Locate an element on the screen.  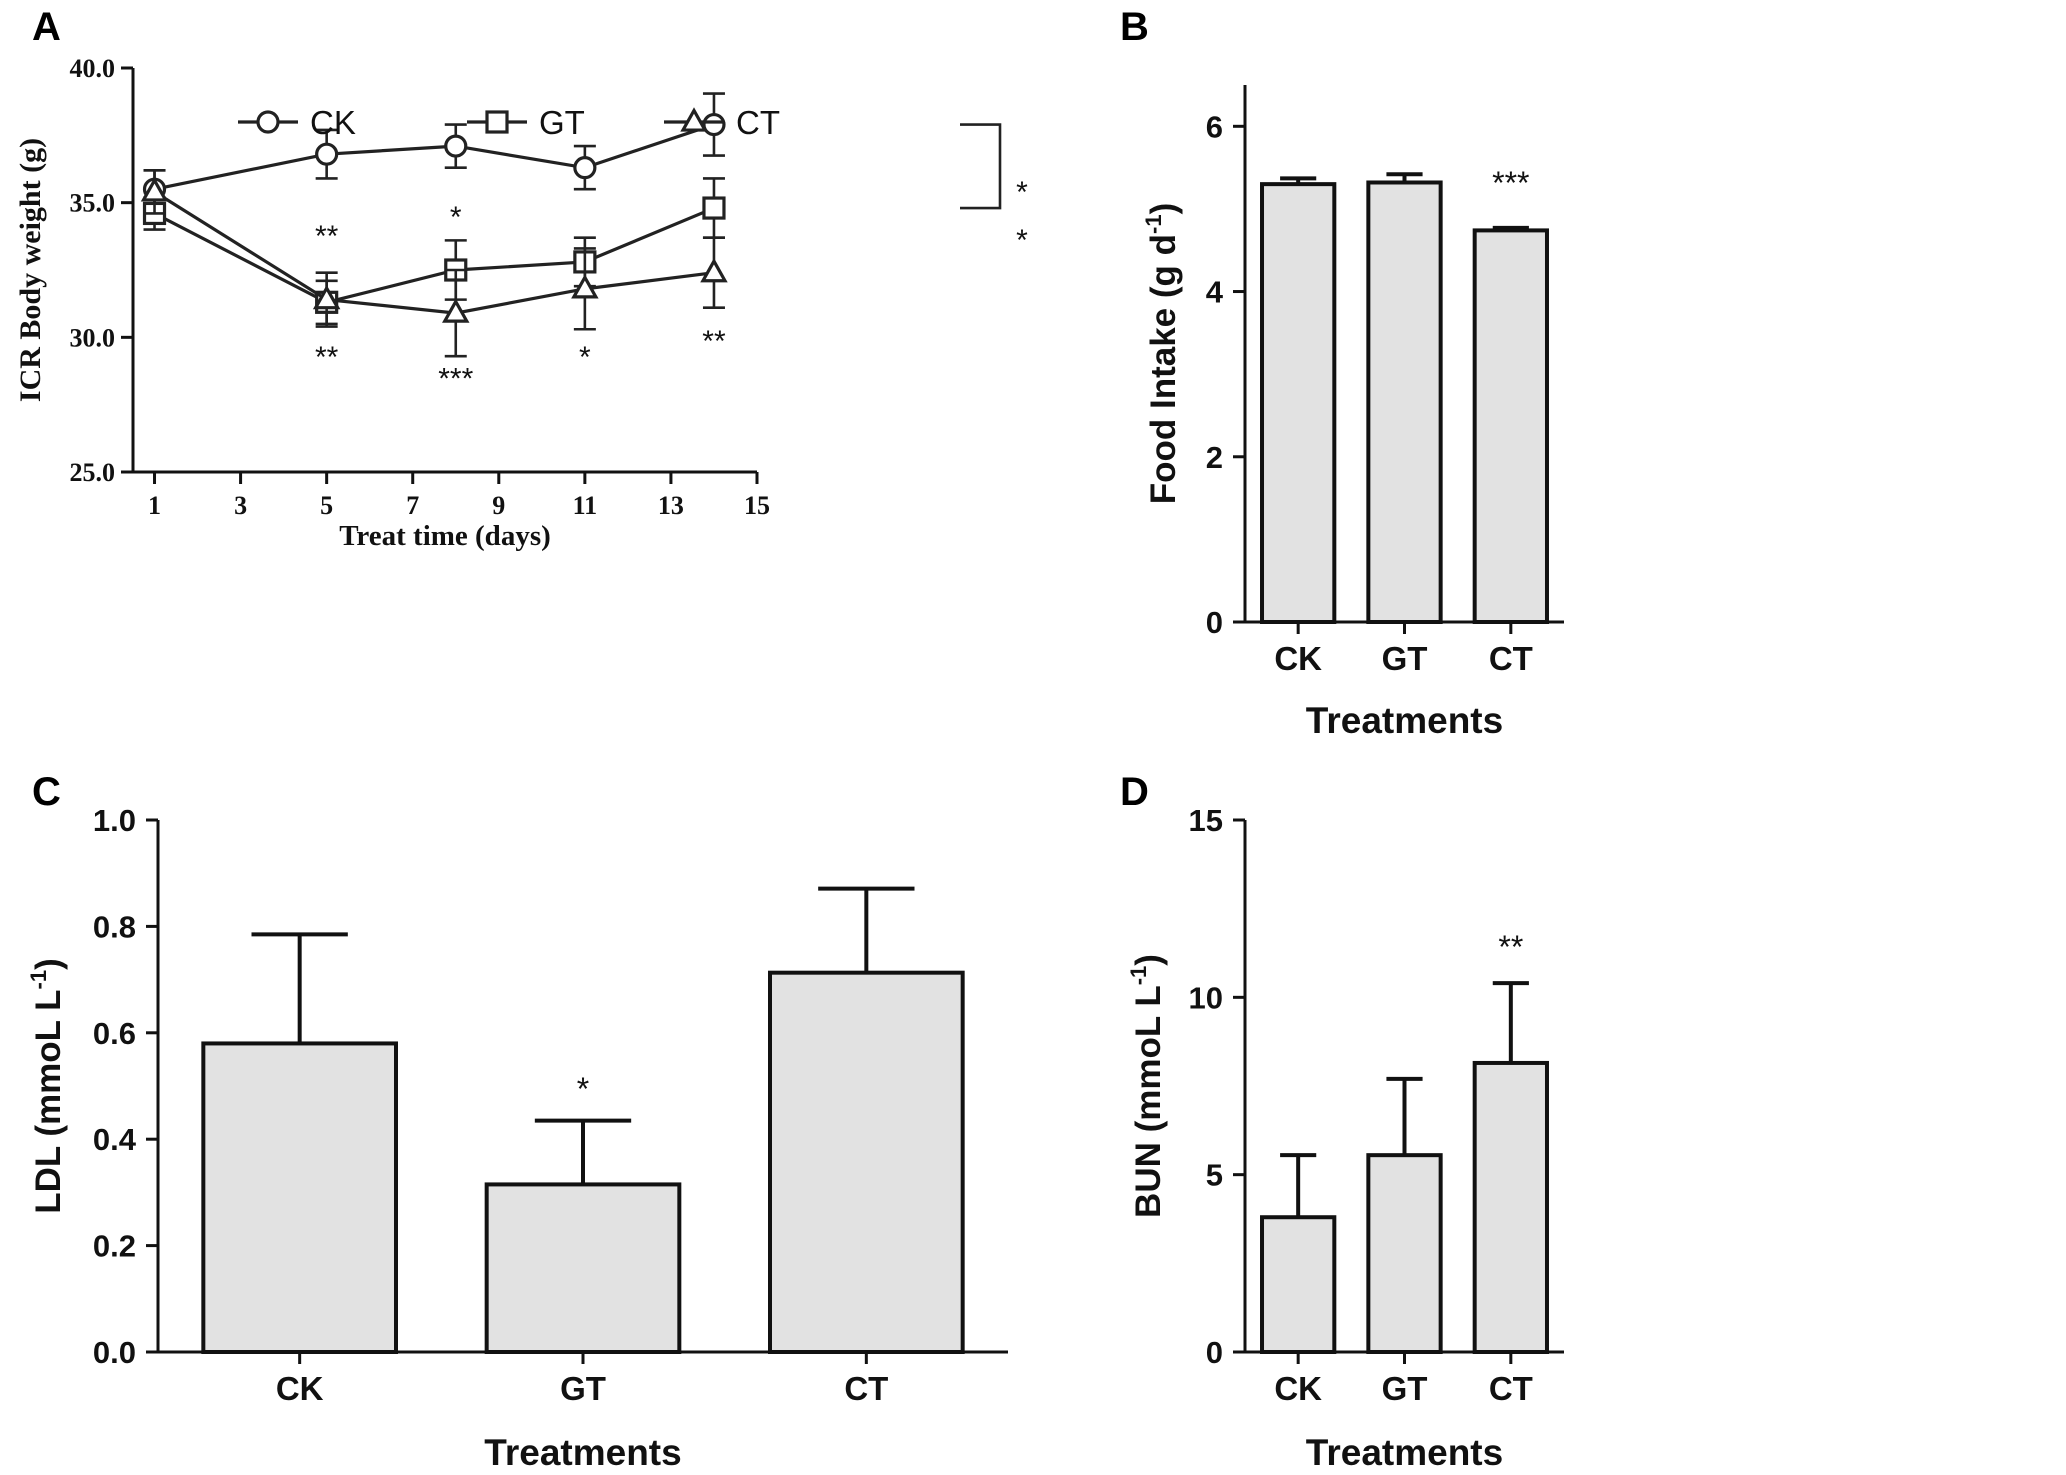
data-point-gt is located at coordinates (714, 208).